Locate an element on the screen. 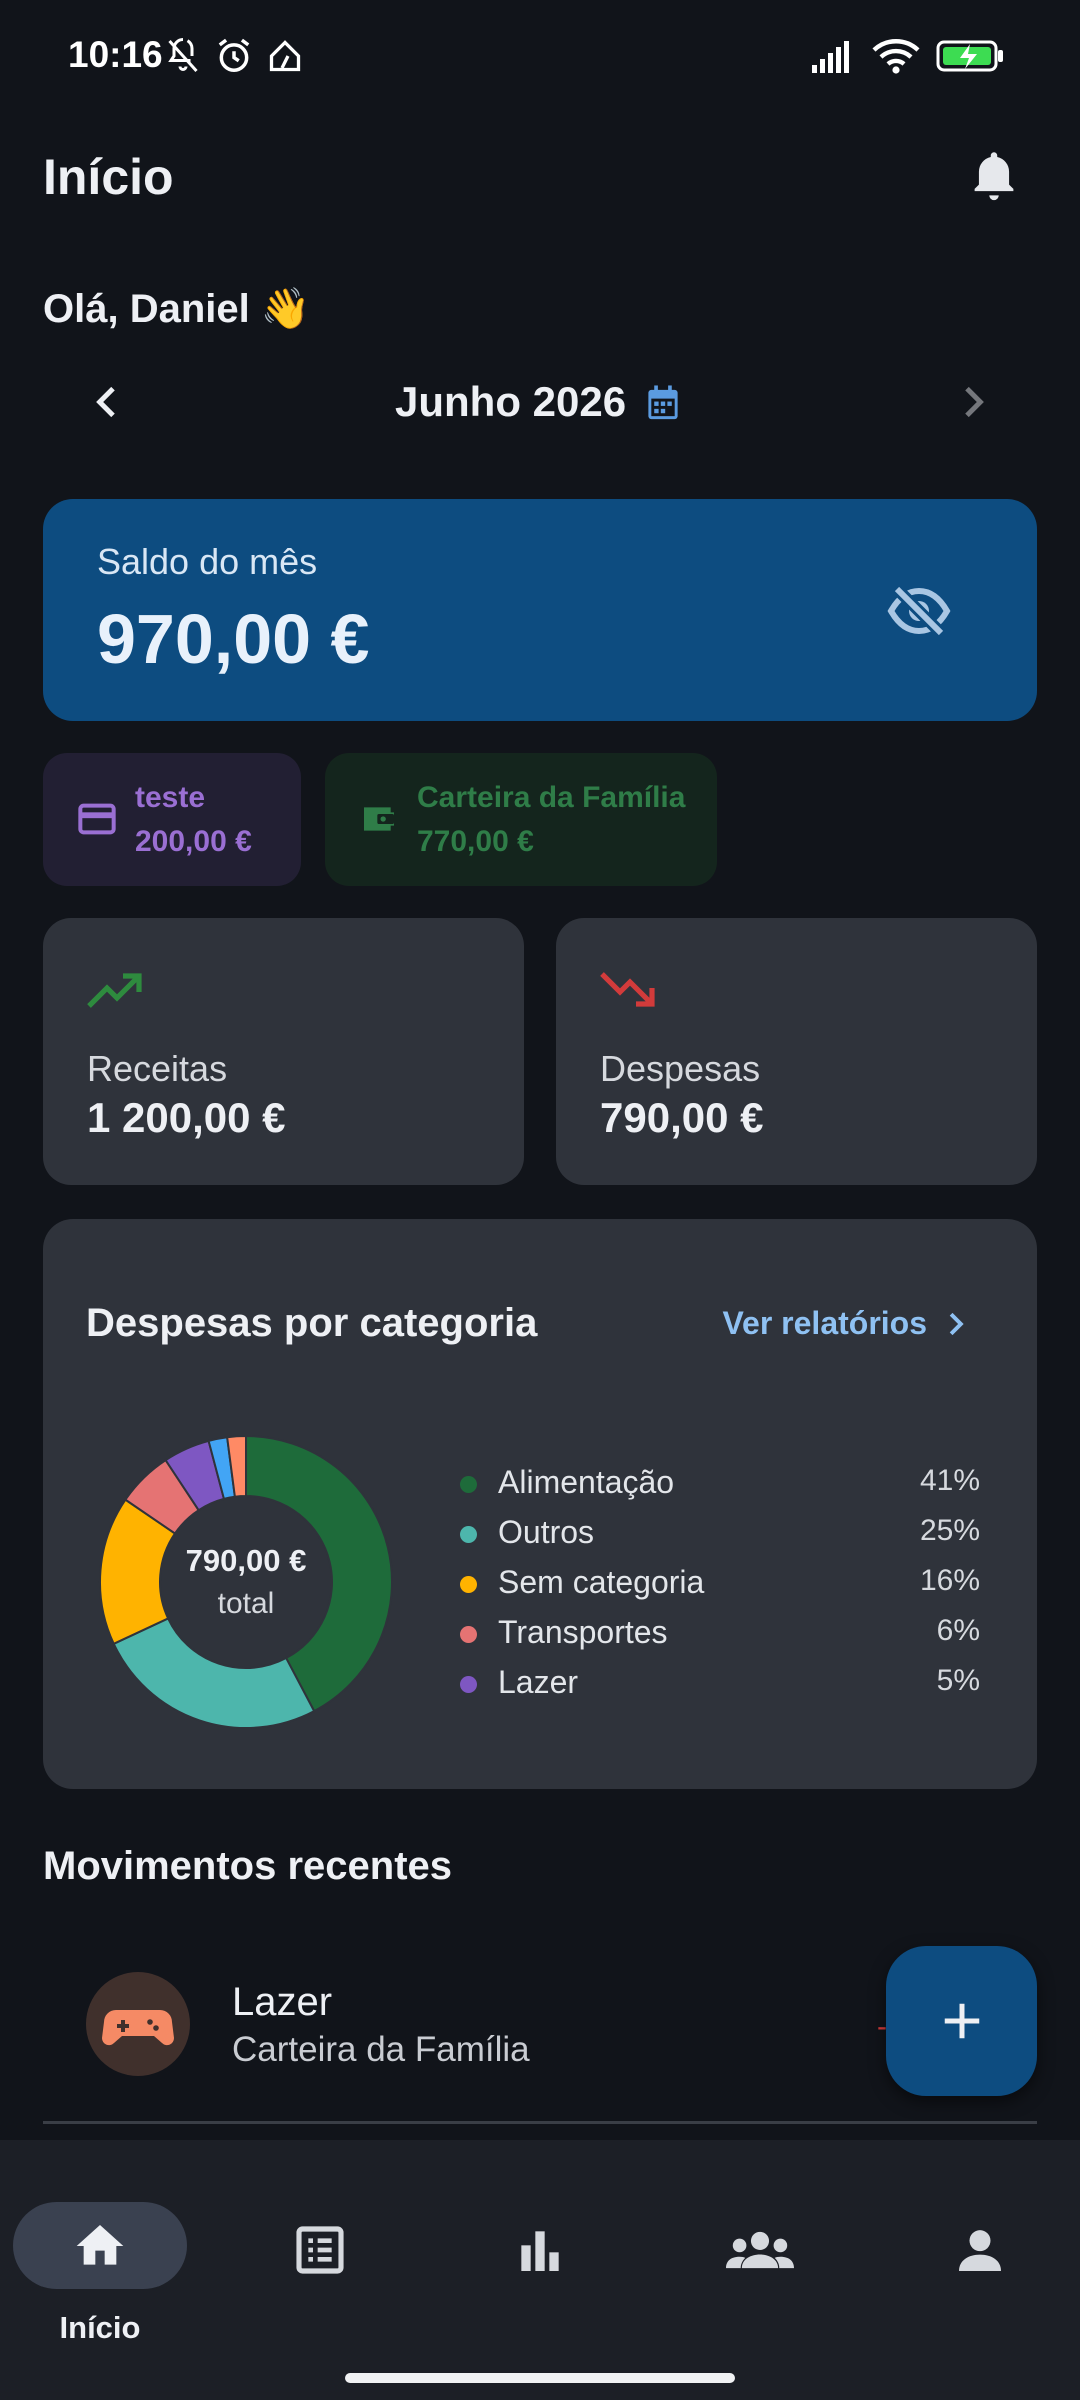 The width and height of the screenshot is (1080, 2400). wifi-icon is located at coordinates (896, 56).